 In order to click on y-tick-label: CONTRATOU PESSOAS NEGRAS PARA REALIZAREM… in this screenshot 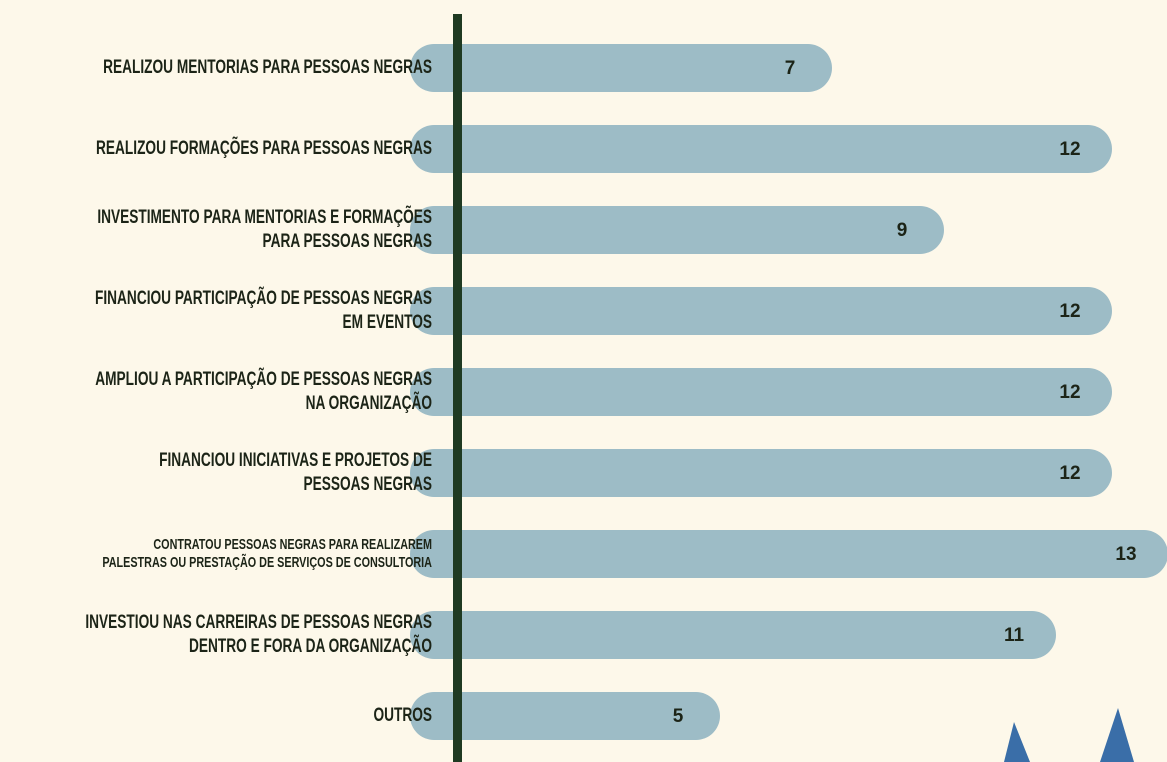, I will do `click(267, 553)`.